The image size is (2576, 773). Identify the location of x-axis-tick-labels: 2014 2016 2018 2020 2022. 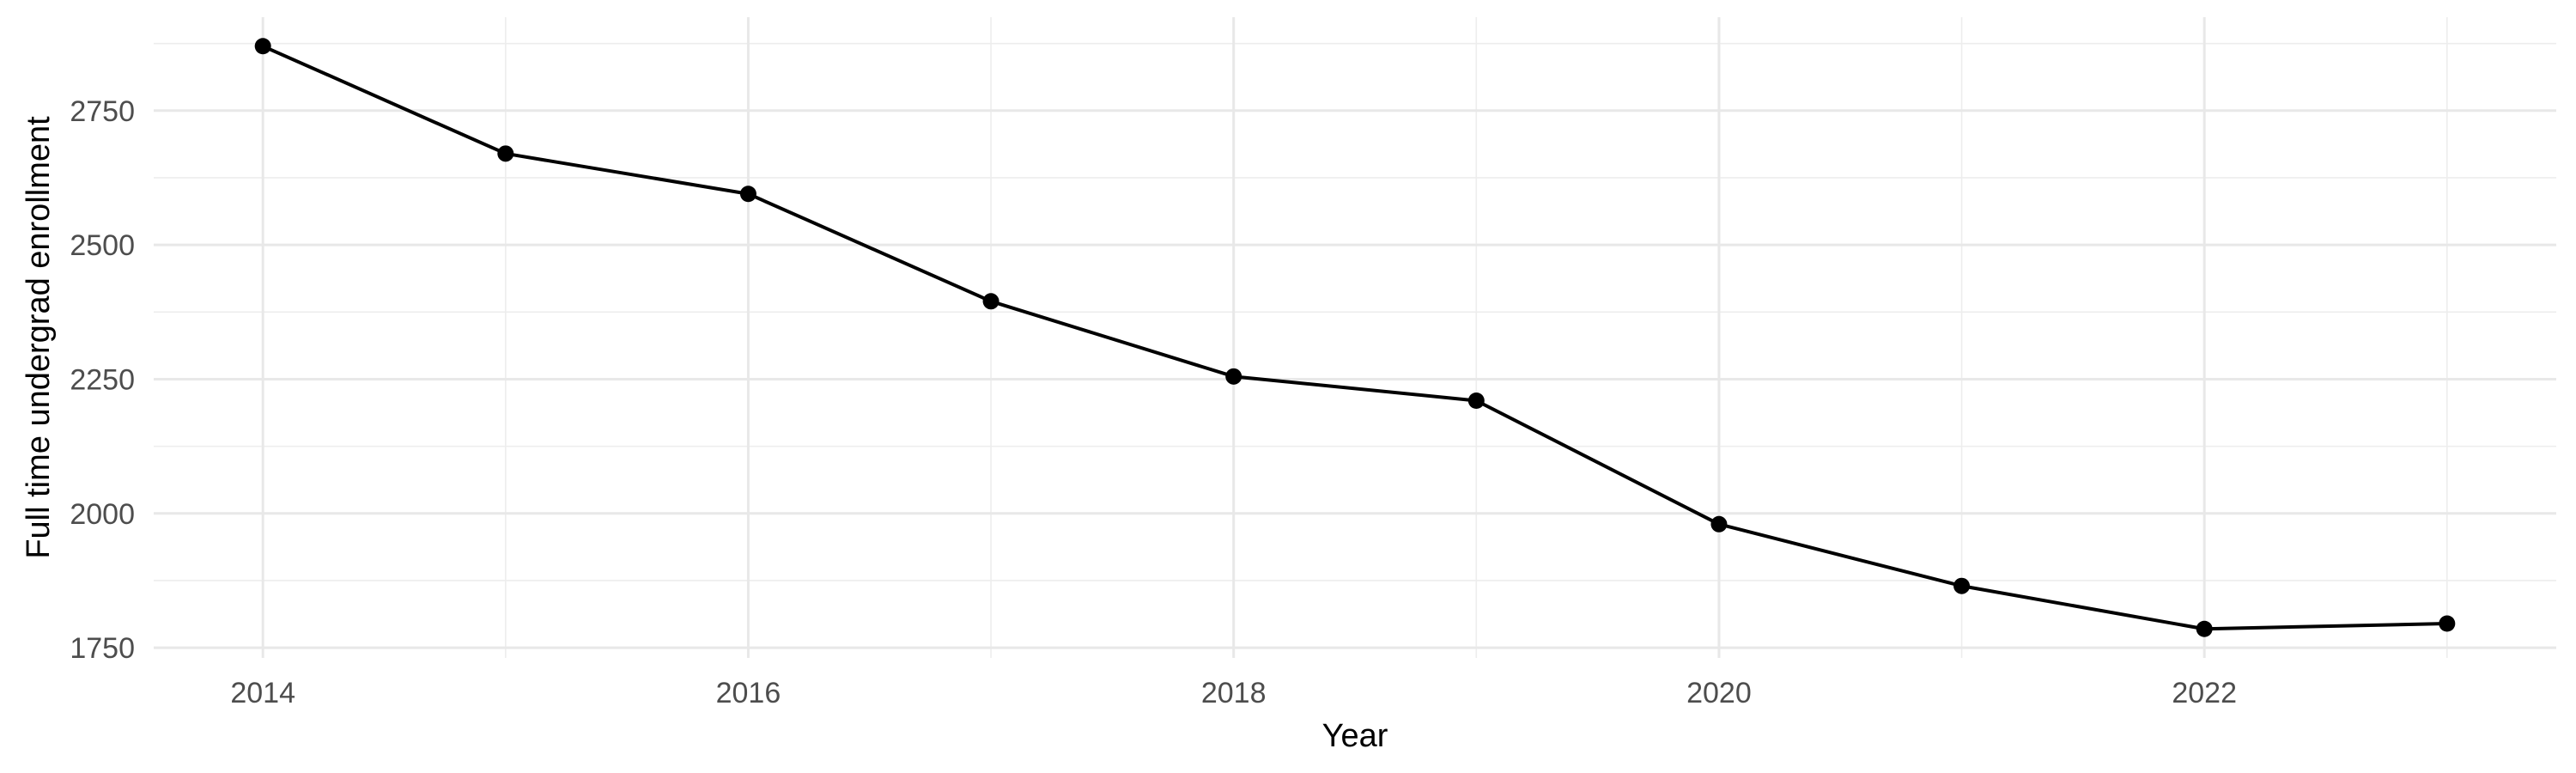
(1233, 693).